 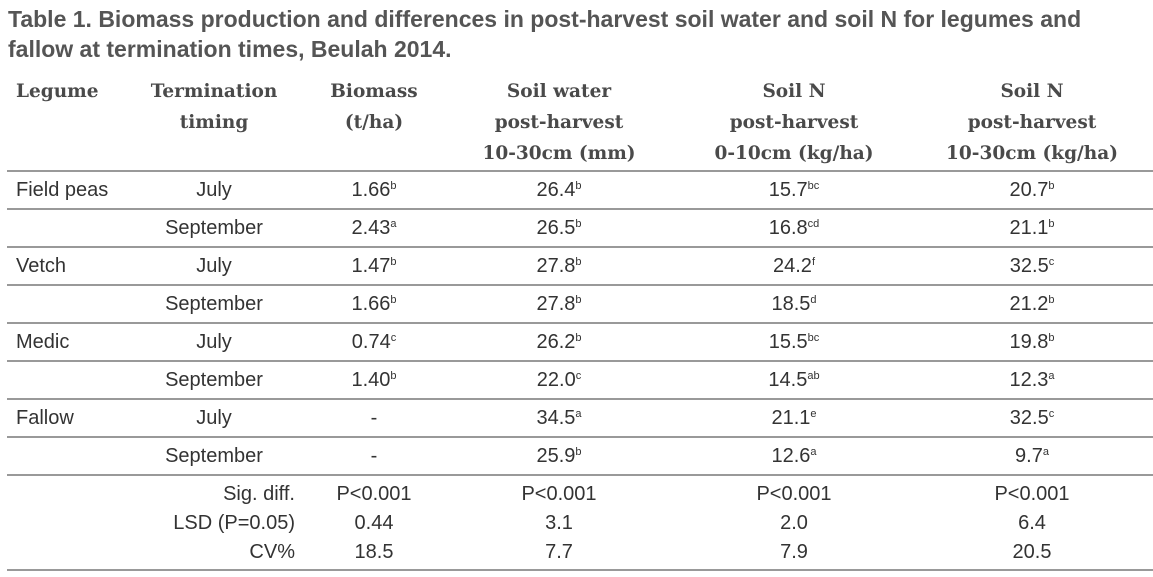 I want to click on table-cell: 12.3a, so click(x=1031, y=380).